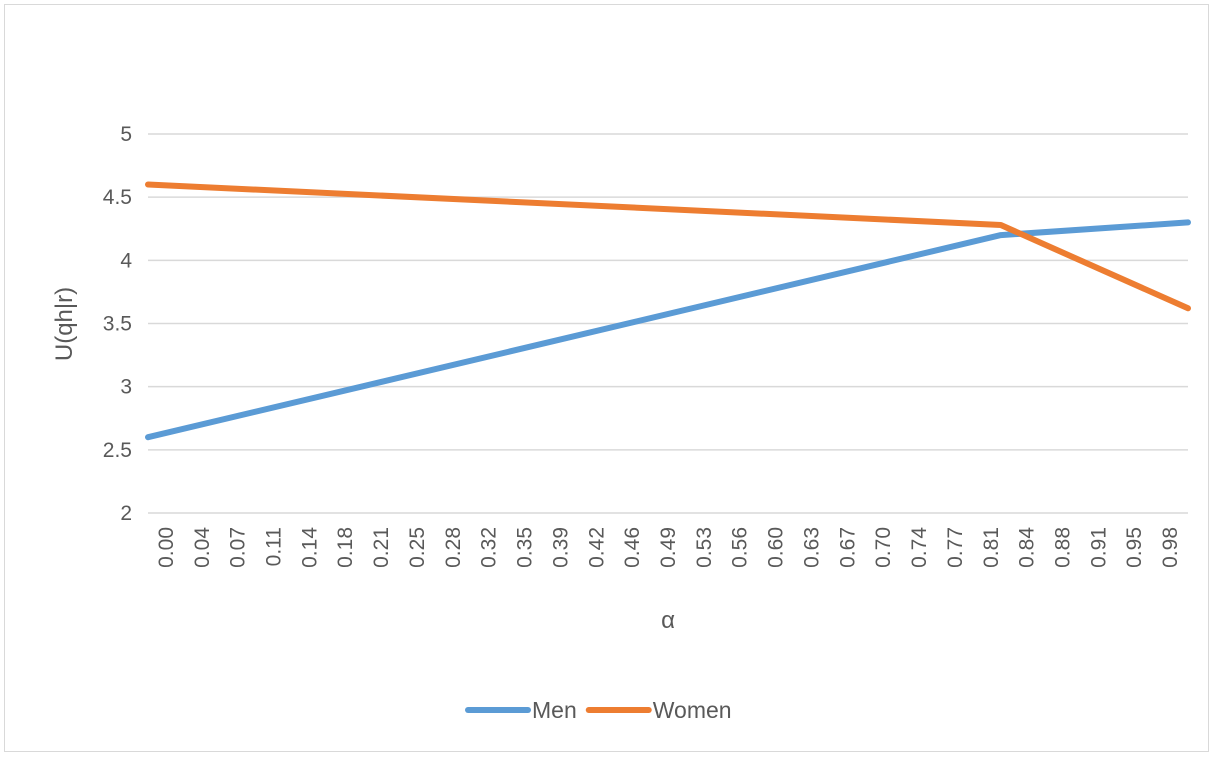  I want to click on legend: Men Women, so click(598, 710).